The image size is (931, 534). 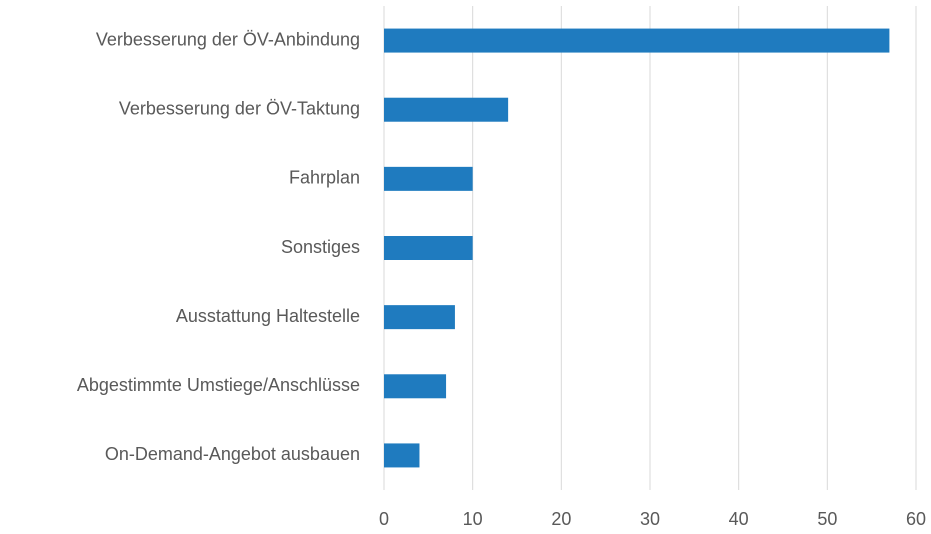 What do you see at coordinates (384, 519) in the screenshot?
I see `x-tick-label: 0` at bounding box center [384, 519].